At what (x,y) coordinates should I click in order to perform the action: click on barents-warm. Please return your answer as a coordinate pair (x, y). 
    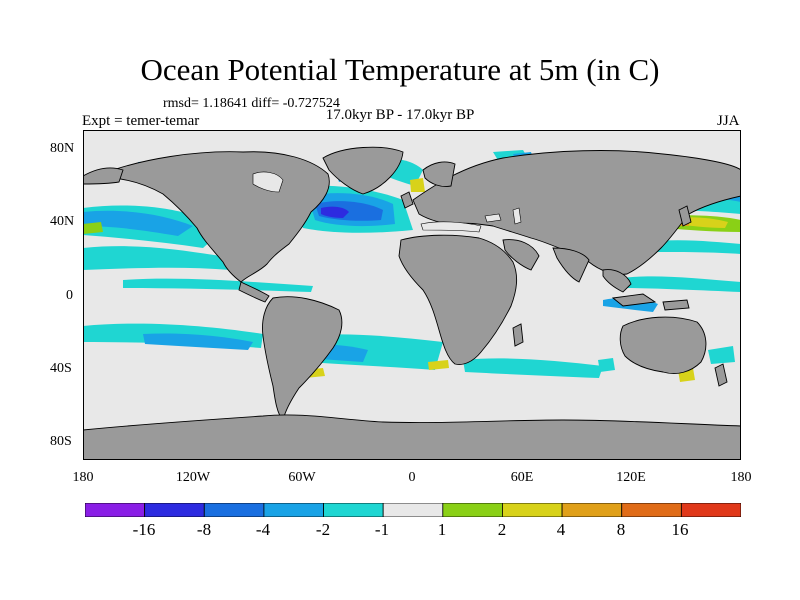
    Looking at the image, I should click on (417, 185).